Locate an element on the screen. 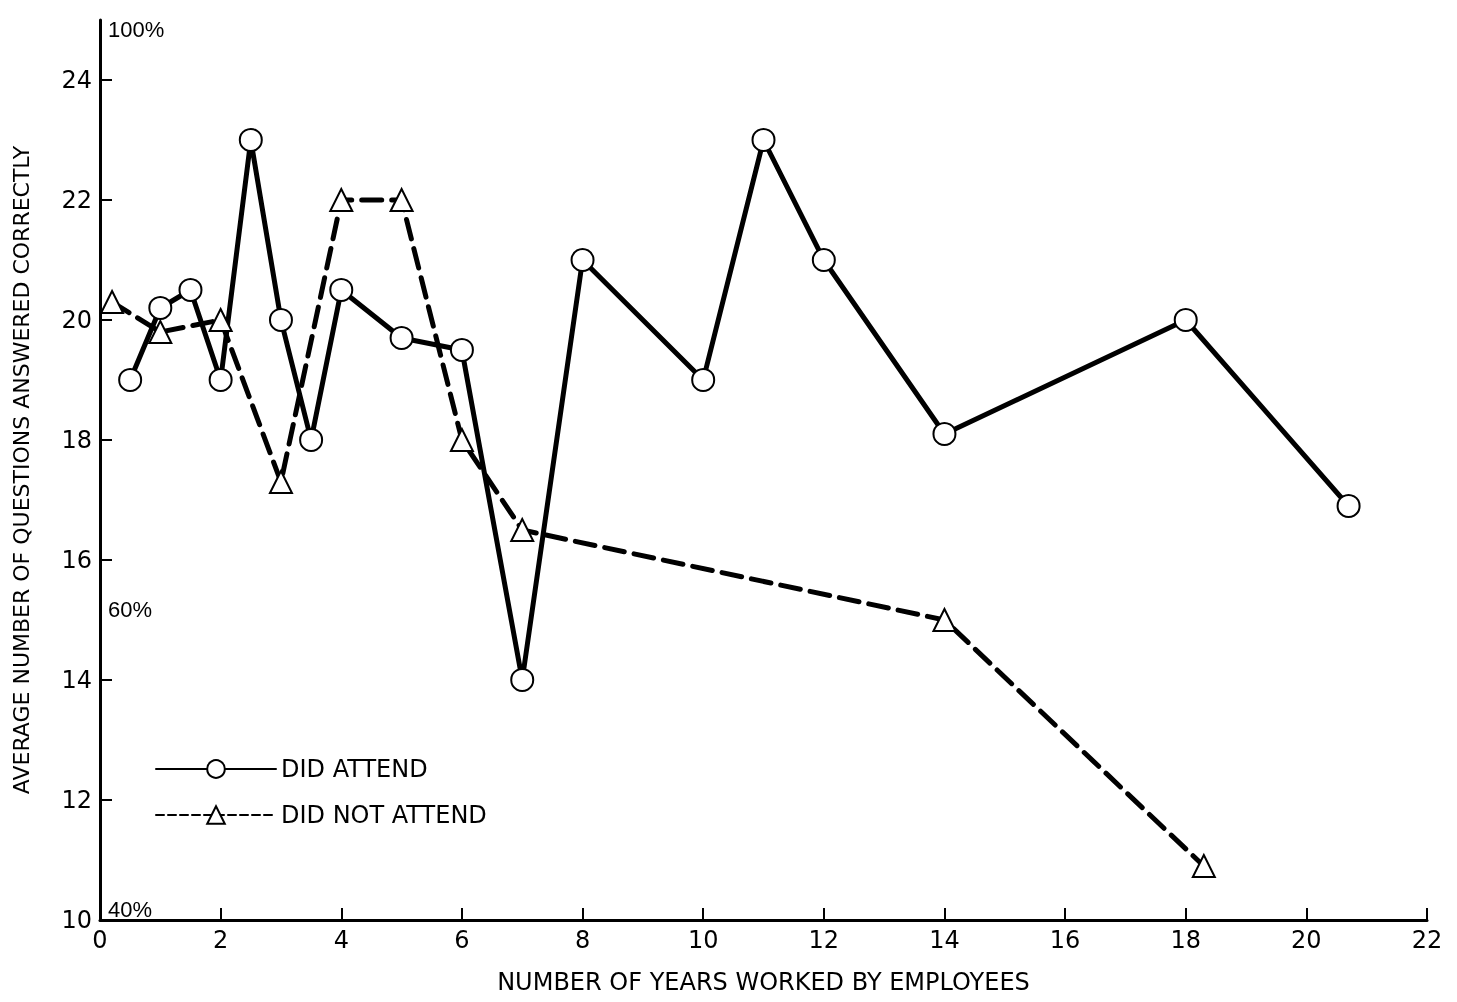 Image resolution: width=1457 pixels, height=1002 pixels. x-tick-label: 10 is located at coordinates (703, 940).